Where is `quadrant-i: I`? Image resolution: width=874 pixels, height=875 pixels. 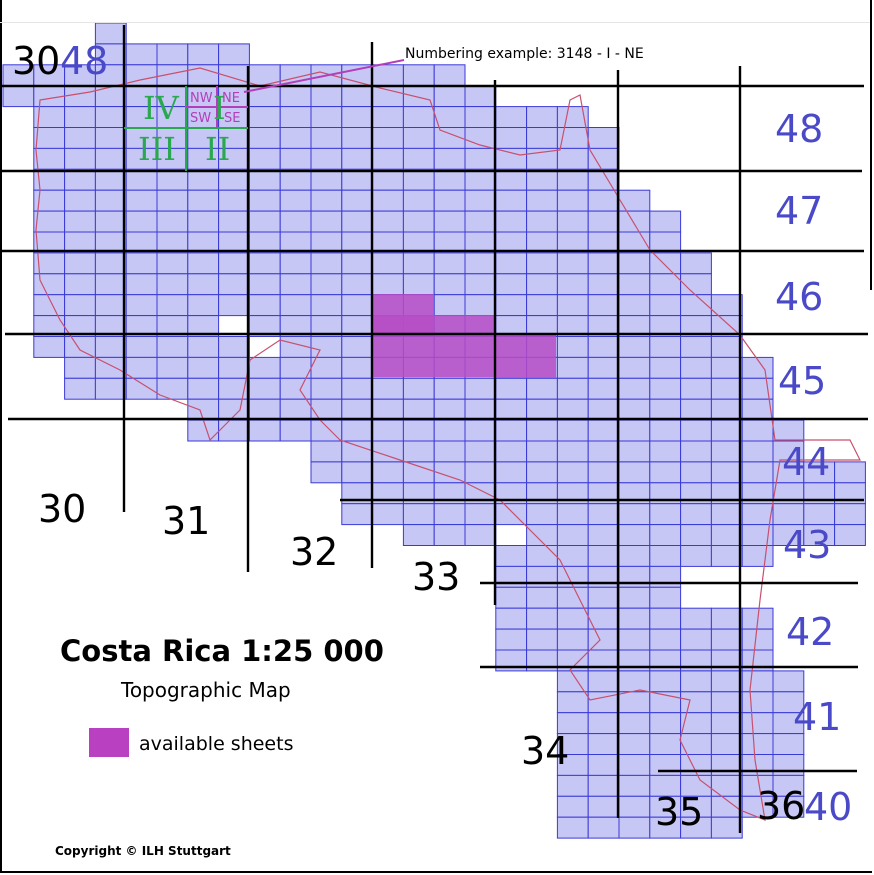 quadrant-i: I is located at coordinates (219, 108).